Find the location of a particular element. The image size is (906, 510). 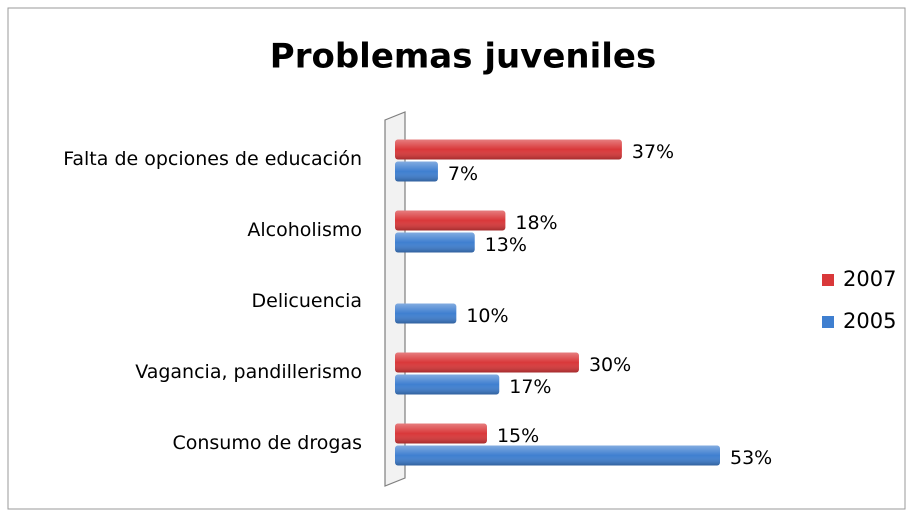

data-label: 30% is located at coordinates (610, 365).